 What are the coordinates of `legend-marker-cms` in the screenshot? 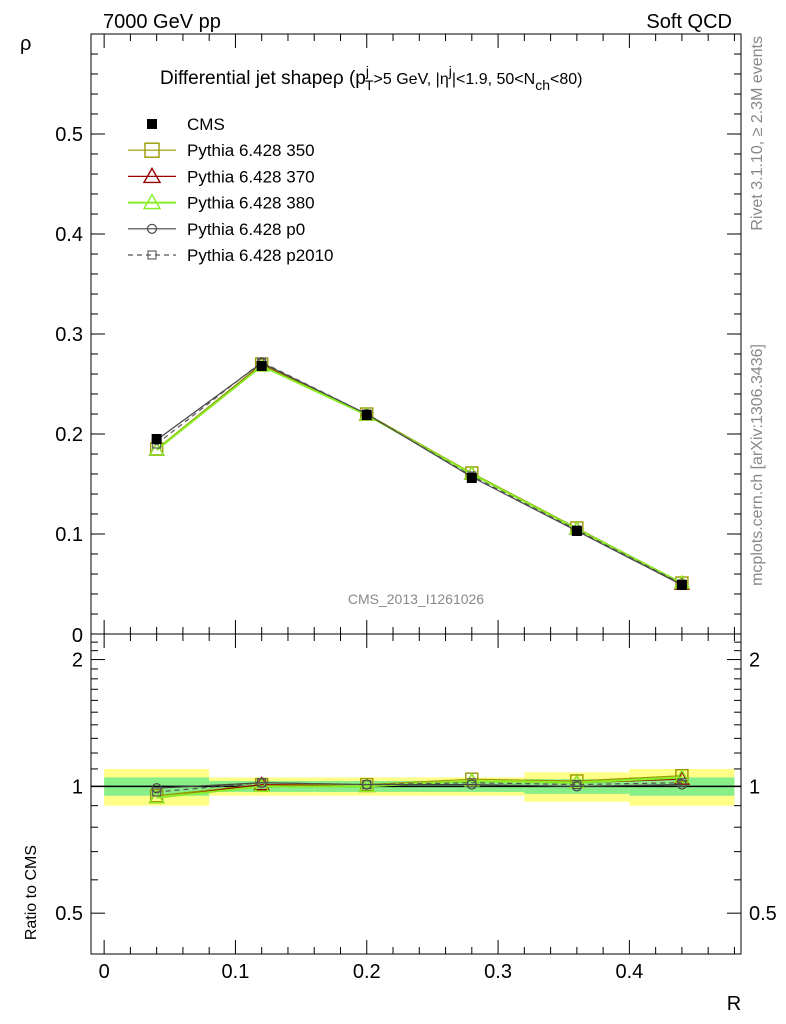 It's located at (152, 124).